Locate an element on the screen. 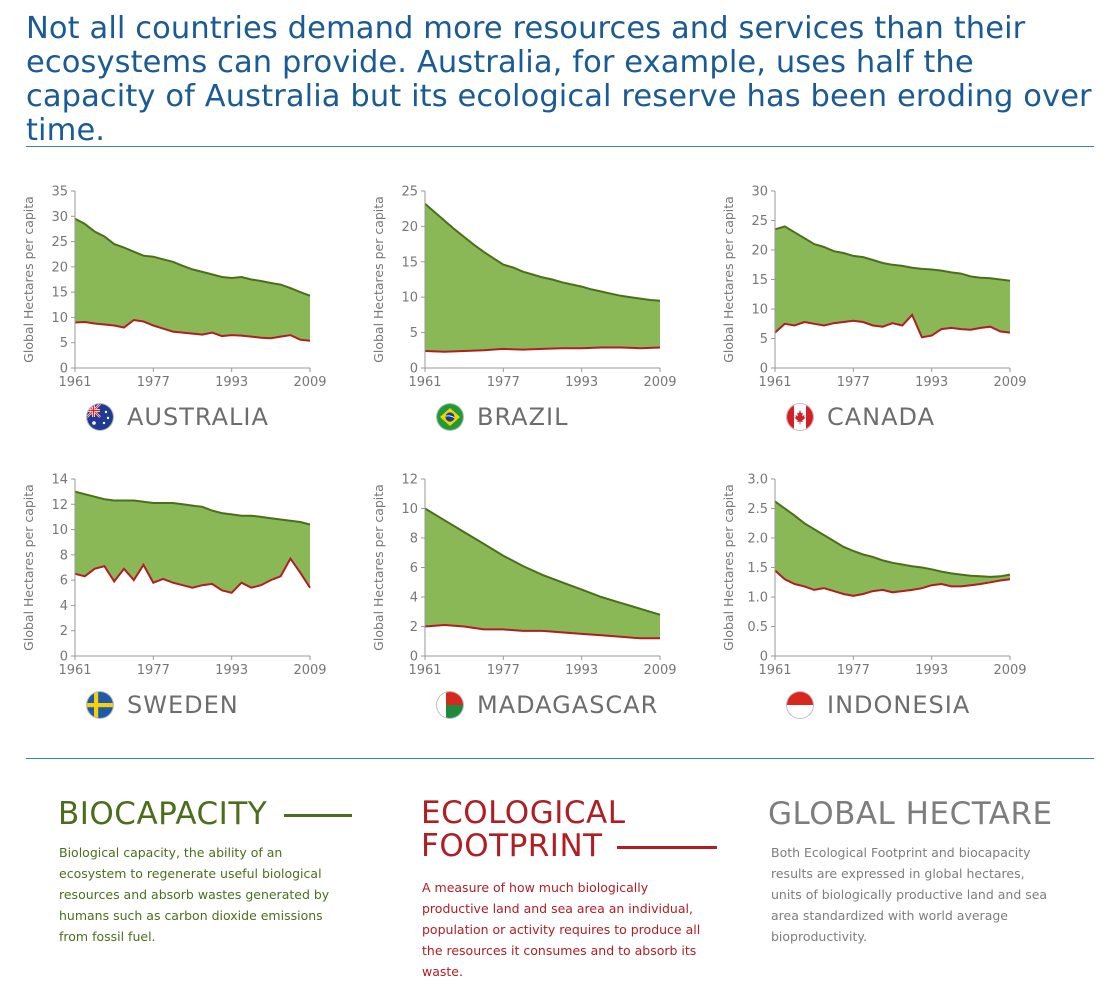  country-name: MADAGASCAR is located at coordinates (568, 705).